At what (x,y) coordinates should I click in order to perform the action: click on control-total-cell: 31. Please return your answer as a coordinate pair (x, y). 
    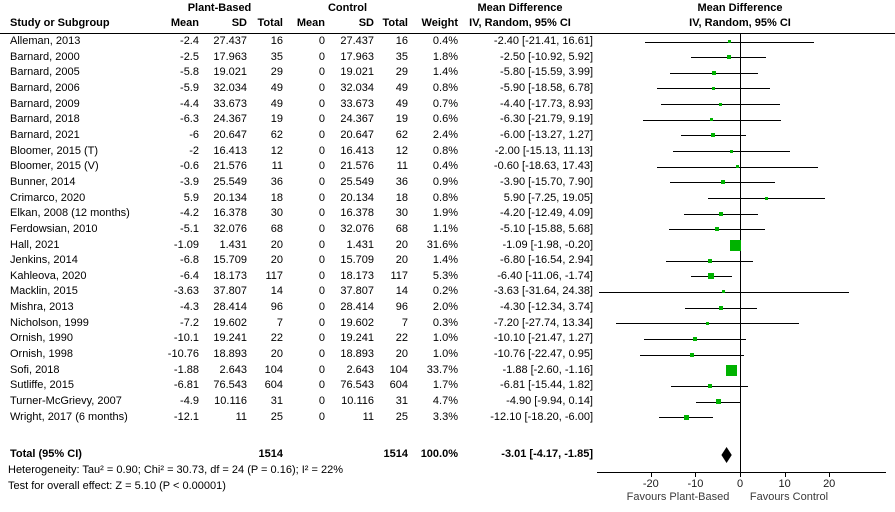
    Looking at the image, I should click on (401, 401).